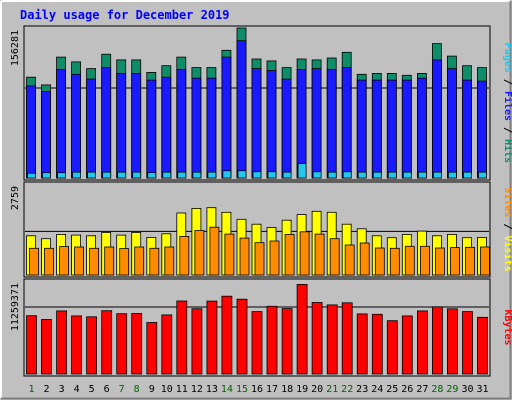 This screenshot has height=405, width=512. Describe the element at coordinates (242, 389) in the screenshot. I see `day-label-15: 15` at that location.